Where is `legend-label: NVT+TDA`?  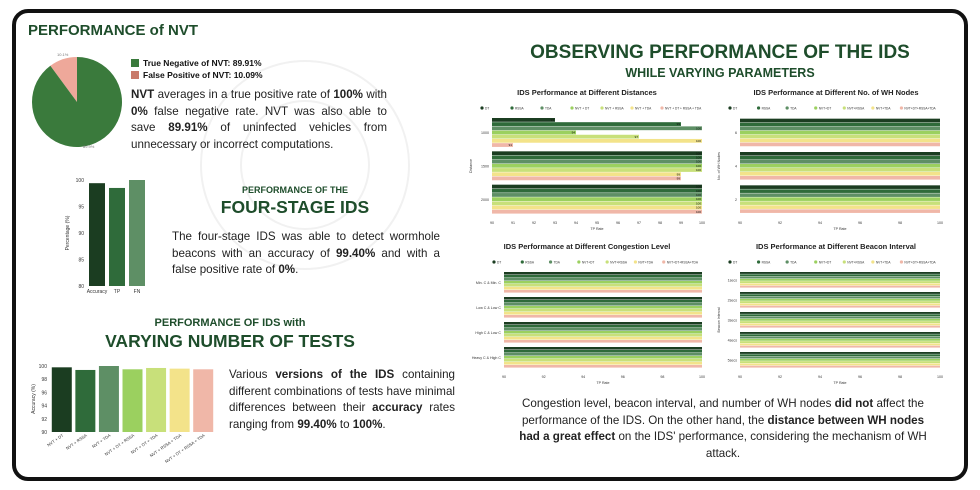
legend-label: NVT+TDA is located at coordinates (883, 263).